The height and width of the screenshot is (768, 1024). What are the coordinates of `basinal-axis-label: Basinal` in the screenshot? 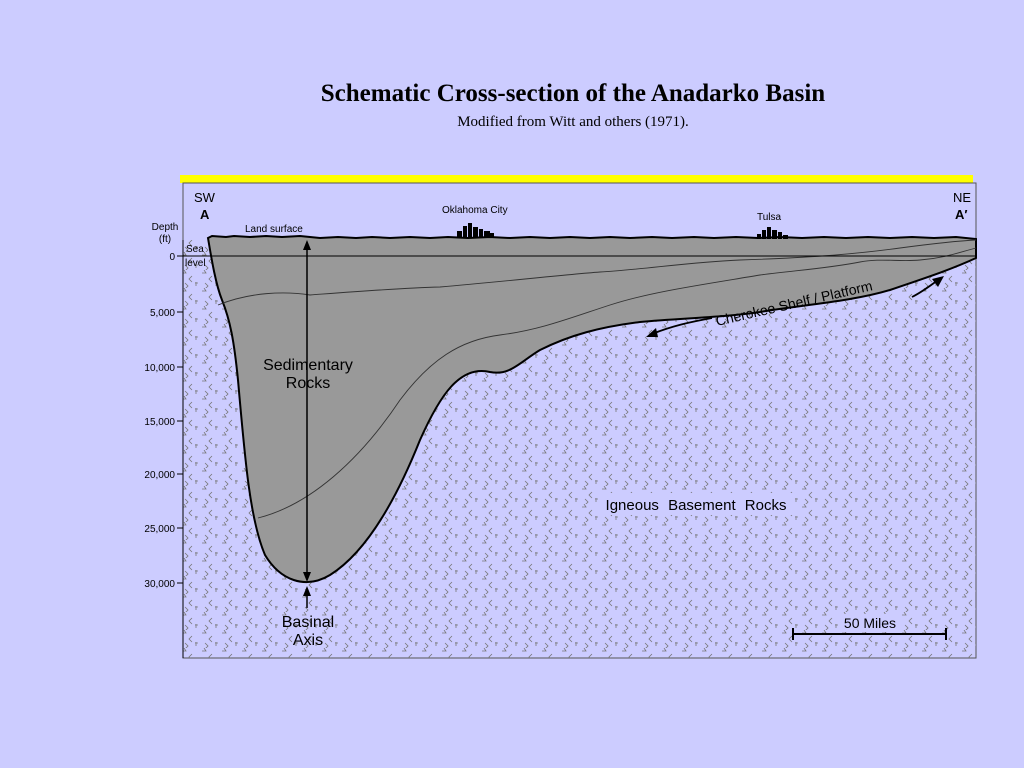 It's located at (308, 622).